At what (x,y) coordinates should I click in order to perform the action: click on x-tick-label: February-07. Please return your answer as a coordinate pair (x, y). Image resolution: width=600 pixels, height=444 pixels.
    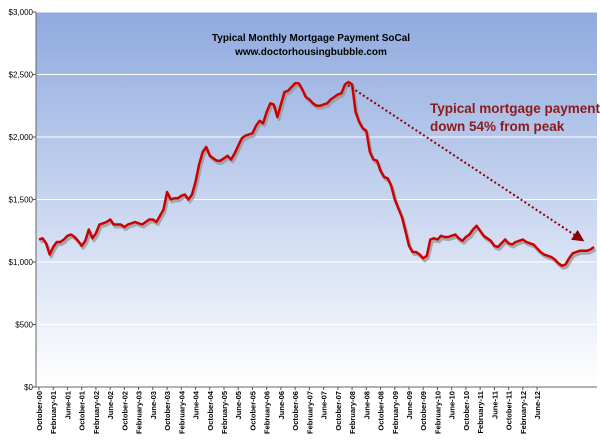
    Looking at the image, I should click on (309, 412).